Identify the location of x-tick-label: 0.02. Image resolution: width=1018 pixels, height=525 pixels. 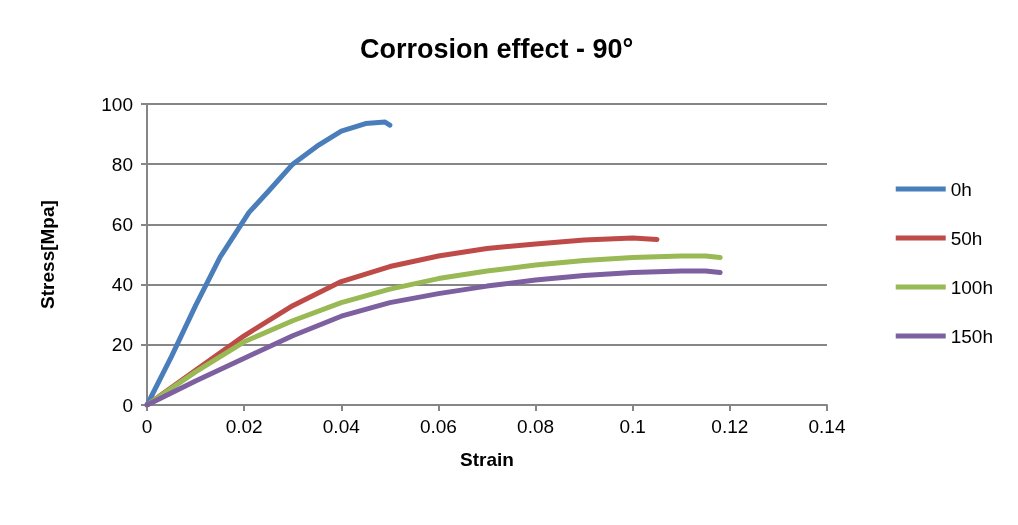
(244, 426).